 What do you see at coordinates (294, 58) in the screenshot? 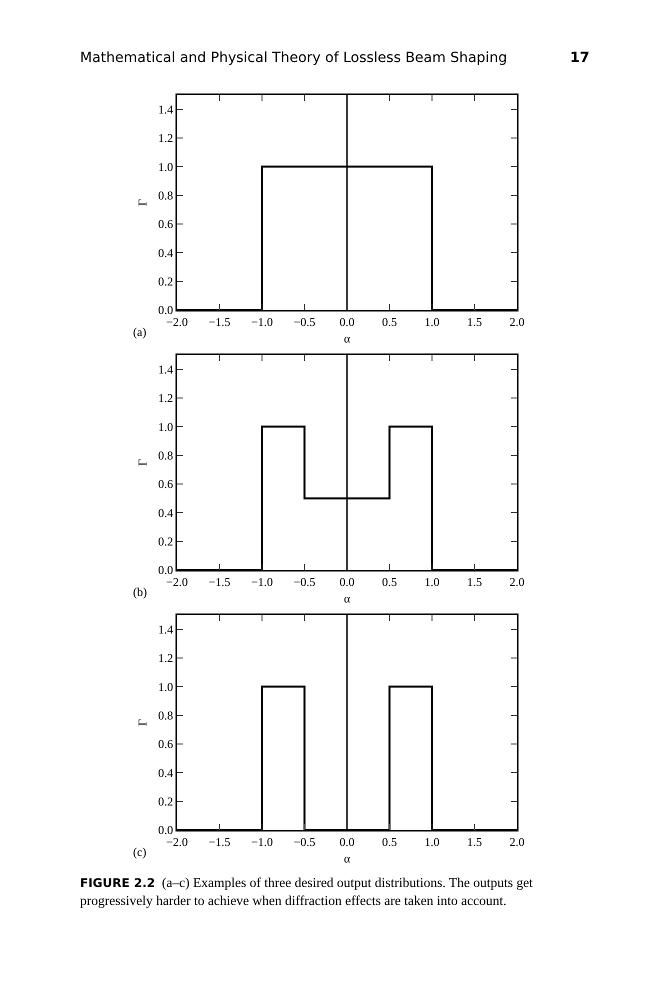
I see `text: Mathematical and Physical Theory of Lossless Beam Shaping` at bounding box center [294, 58].